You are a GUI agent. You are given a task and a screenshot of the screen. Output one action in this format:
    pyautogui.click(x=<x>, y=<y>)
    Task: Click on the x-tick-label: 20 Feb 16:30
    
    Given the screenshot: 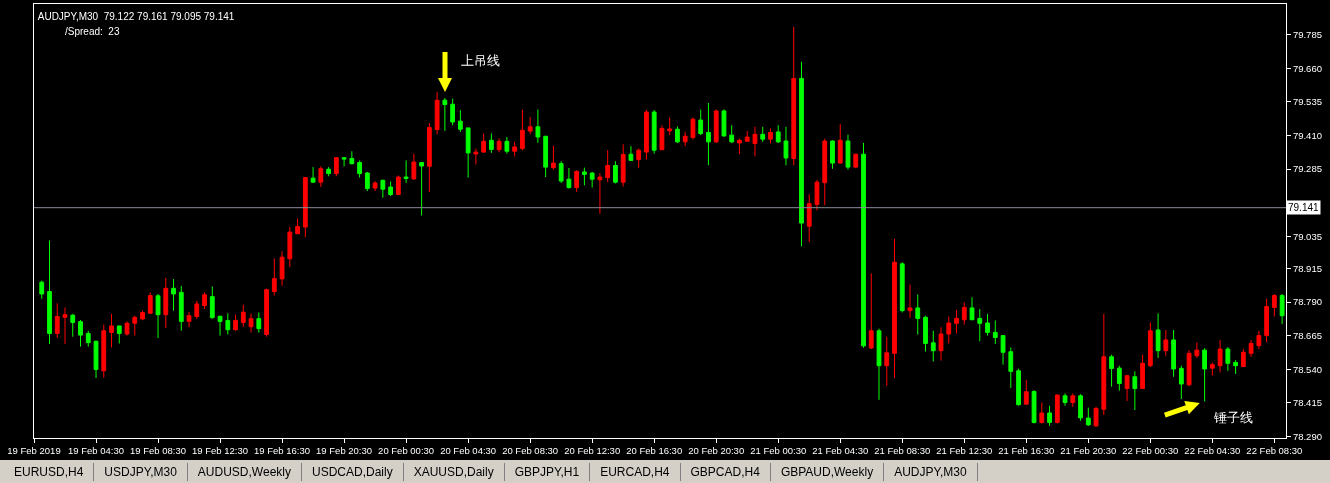 What is the action you would take?
    pyautogui.click(x=654, y=451)
    